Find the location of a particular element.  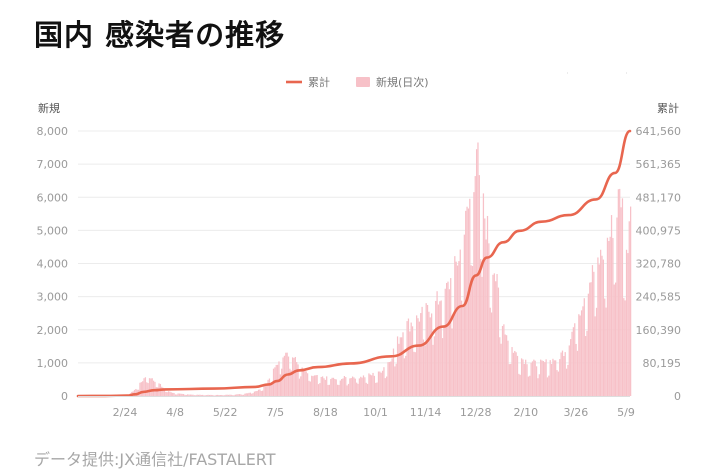

x-tick-label: 8/18 is located at coordinates (325, 412).